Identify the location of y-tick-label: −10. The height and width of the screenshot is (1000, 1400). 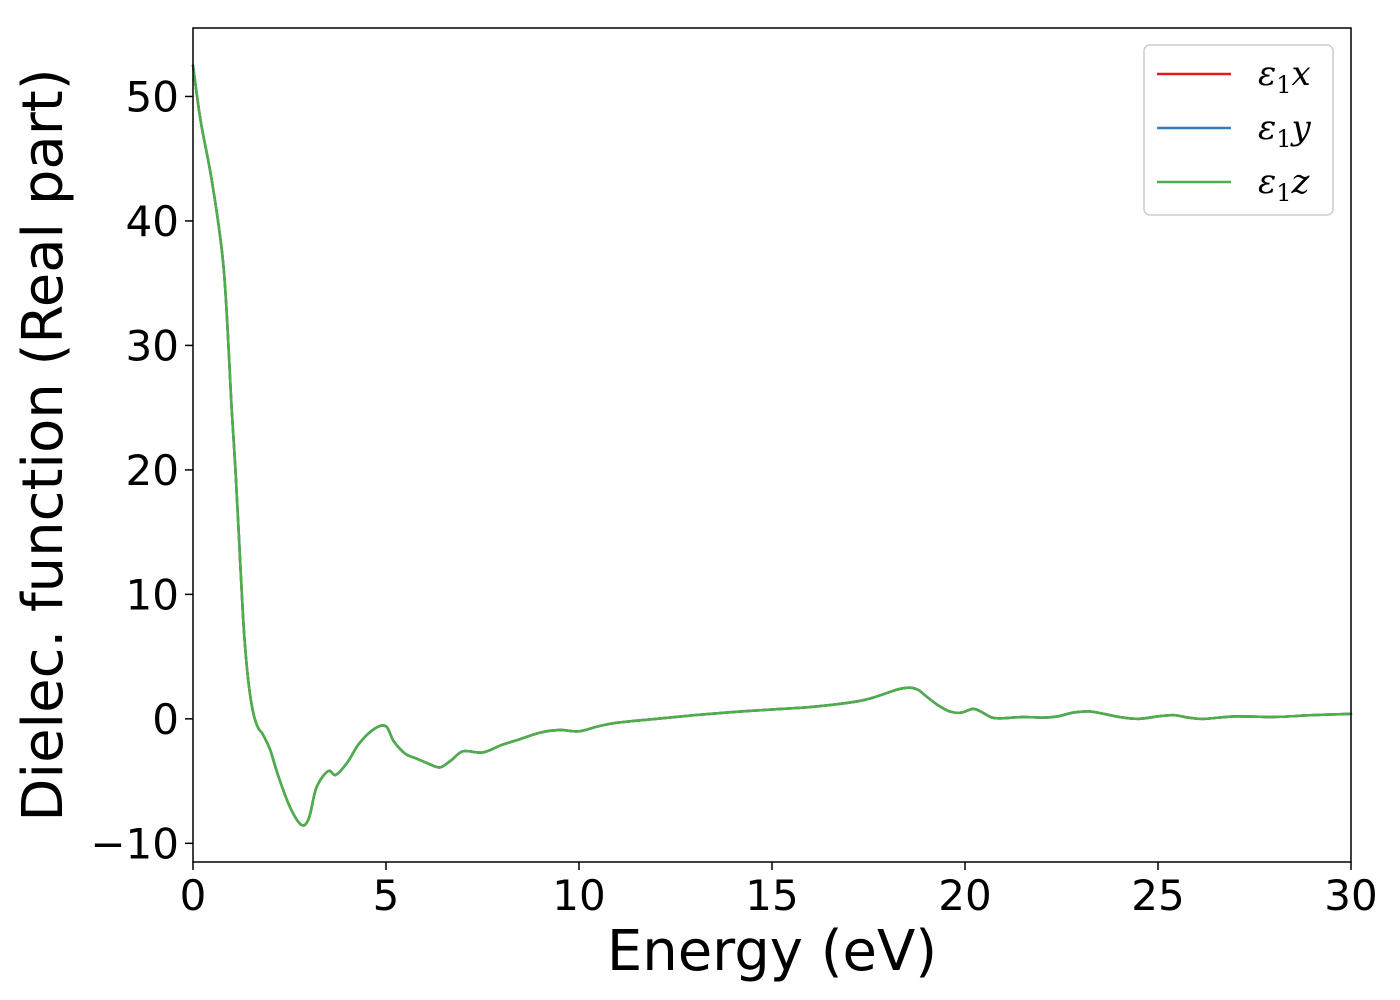
(134, 843).